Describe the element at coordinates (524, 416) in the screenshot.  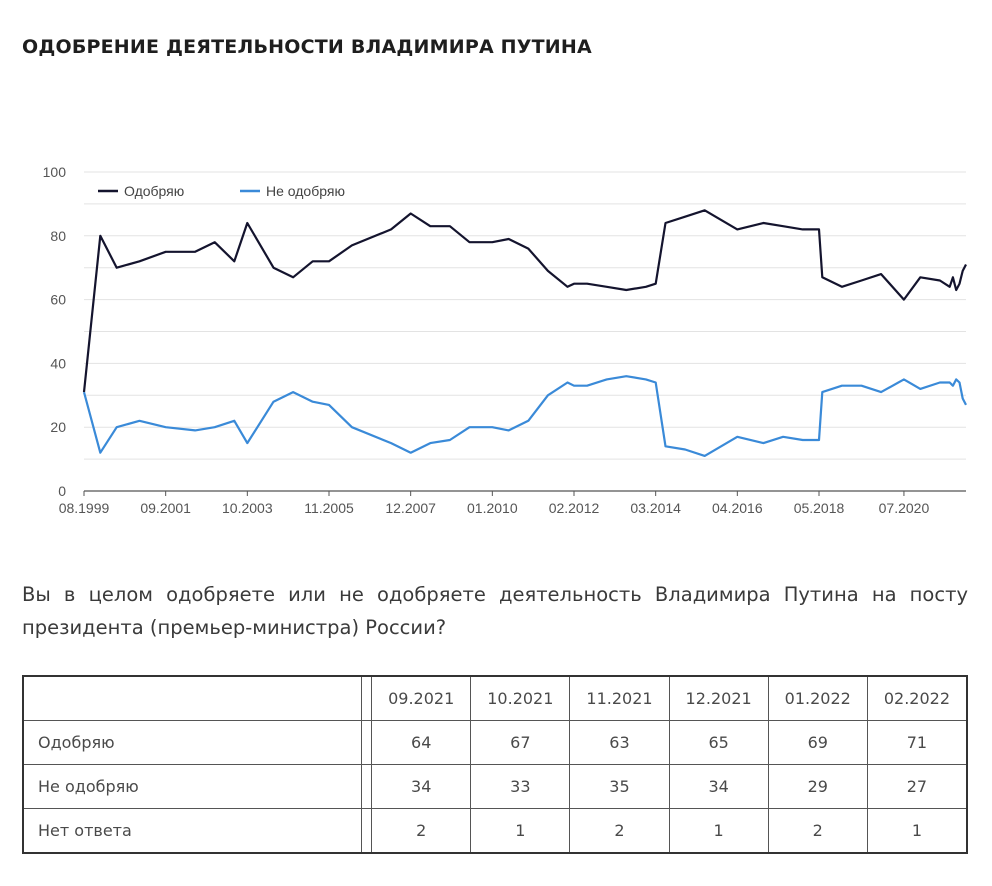
I see `disapprove-series-line` at that location.